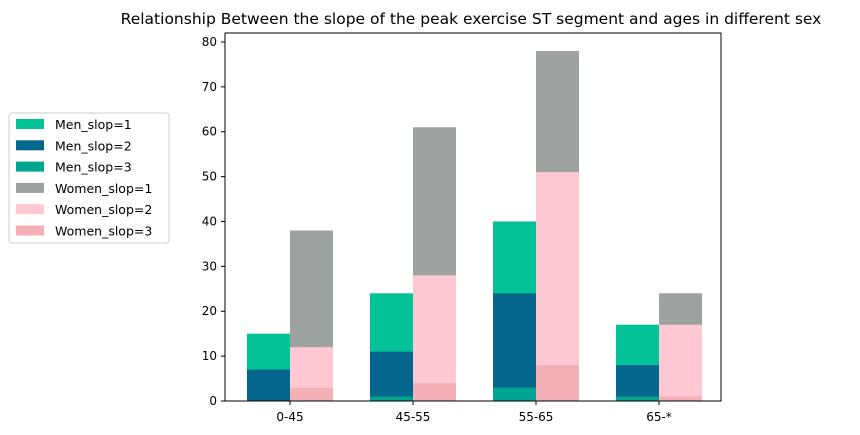 Image resolution: width=860 pixels, height=435 pixels. I want to click on y-tick-label: 30, so click(209, 266).